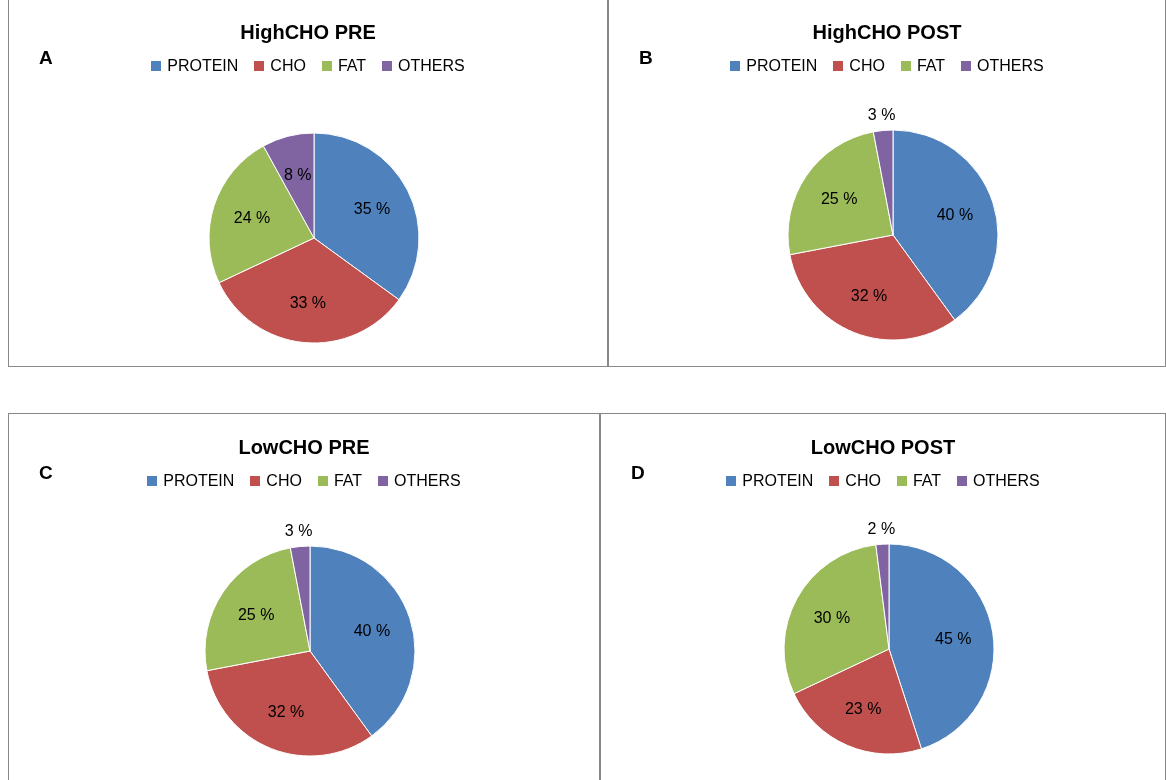 This screenshot has width=1166, height=780. Describe the element at coordinates (953, 639) in the screenshot. I see `data-label: 45 %` at that location.